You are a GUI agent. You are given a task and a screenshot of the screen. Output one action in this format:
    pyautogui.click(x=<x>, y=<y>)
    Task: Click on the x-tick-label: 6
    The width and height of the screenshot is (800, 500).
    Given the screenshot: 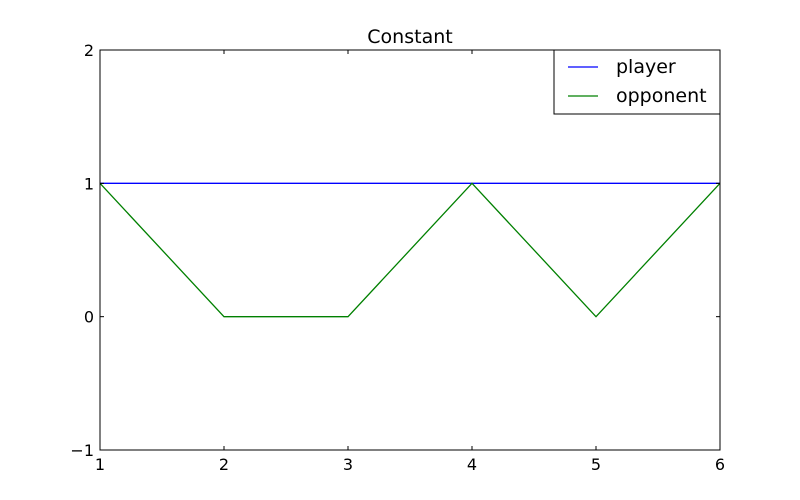 What is the action you would take?
    pyautogui.click(x=720, y=464)
    